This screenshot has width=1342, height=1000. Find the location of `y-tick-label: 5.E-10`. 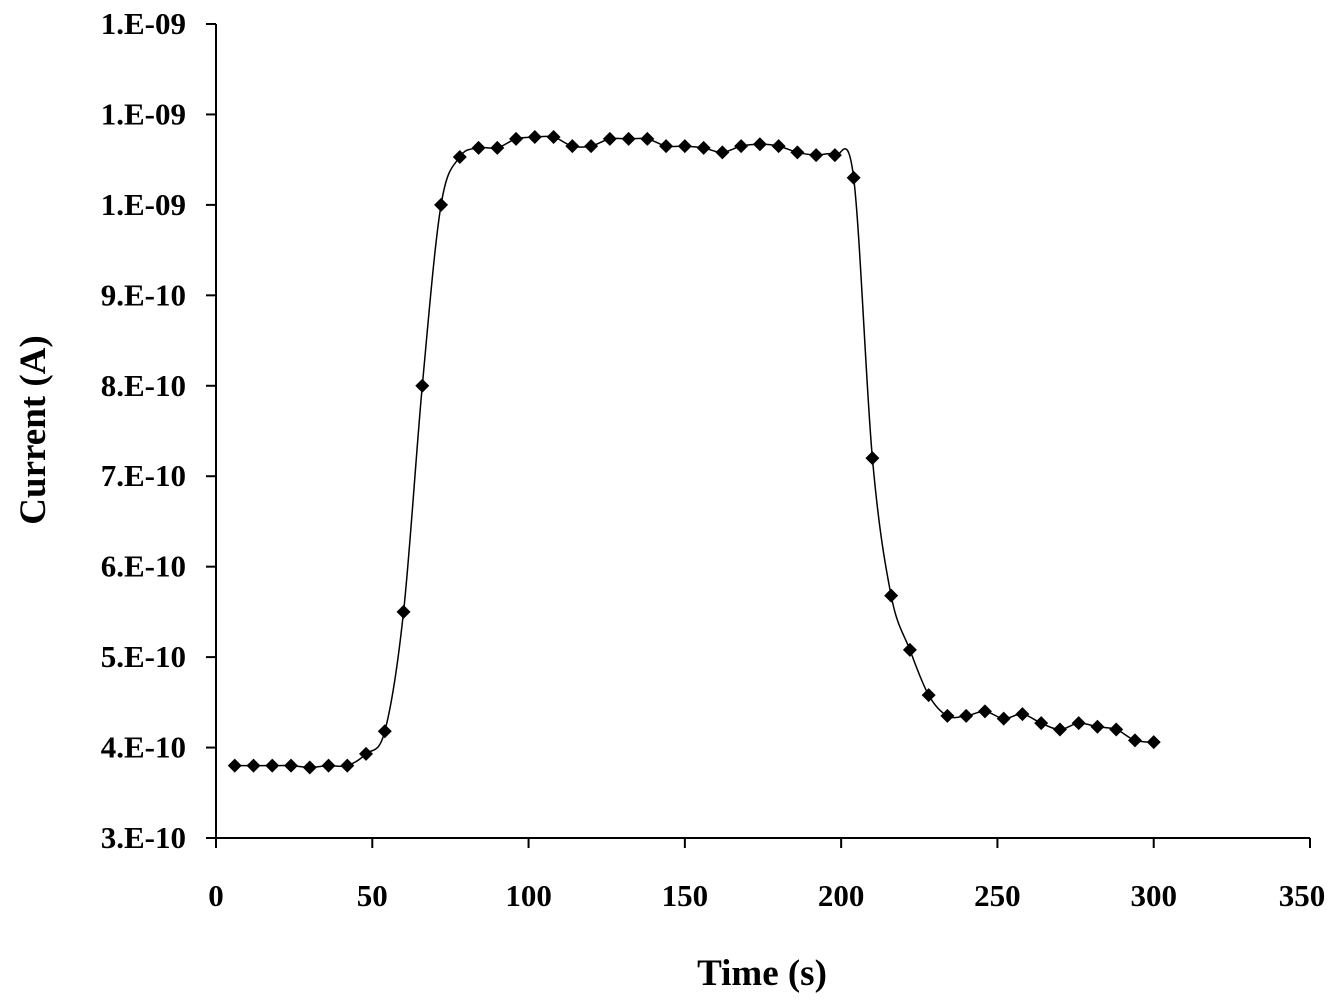

y-tick-label: 5.E-10 is located at coordinates (143, 656).